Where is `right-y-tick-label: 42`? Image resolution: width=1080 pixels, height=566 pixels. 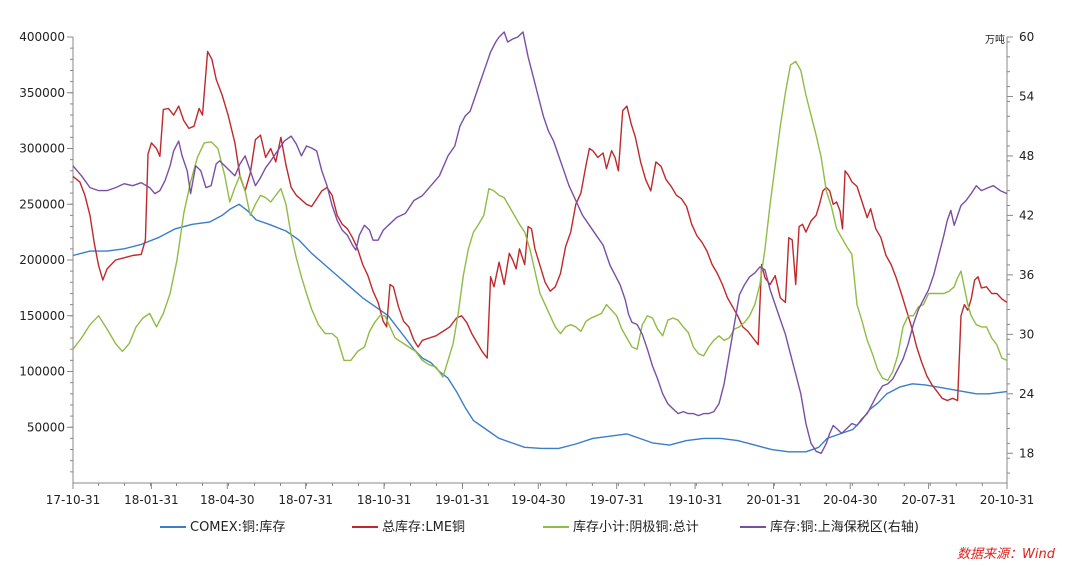 right-y-tick-label: 42 is located at coordinates (1026, 215).